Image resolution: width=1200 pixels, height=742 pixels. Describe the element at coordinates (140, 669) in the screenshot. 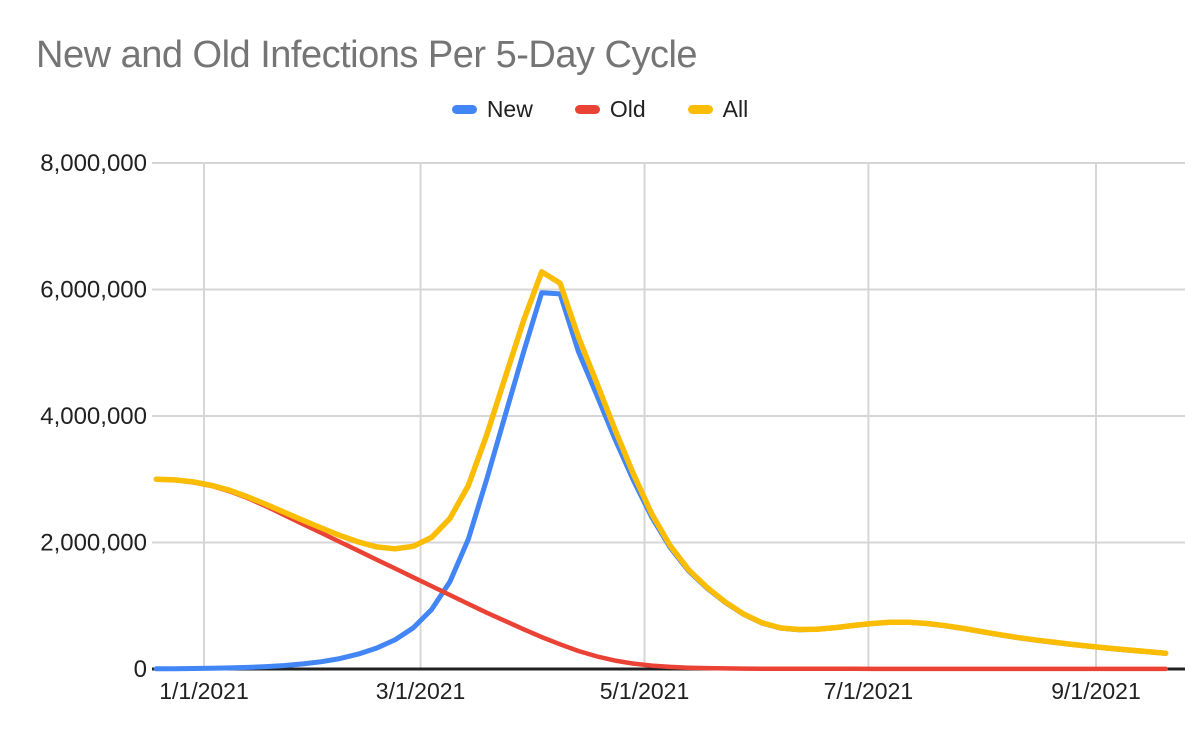

I see `y-axis-tick-label: 0` at that location.